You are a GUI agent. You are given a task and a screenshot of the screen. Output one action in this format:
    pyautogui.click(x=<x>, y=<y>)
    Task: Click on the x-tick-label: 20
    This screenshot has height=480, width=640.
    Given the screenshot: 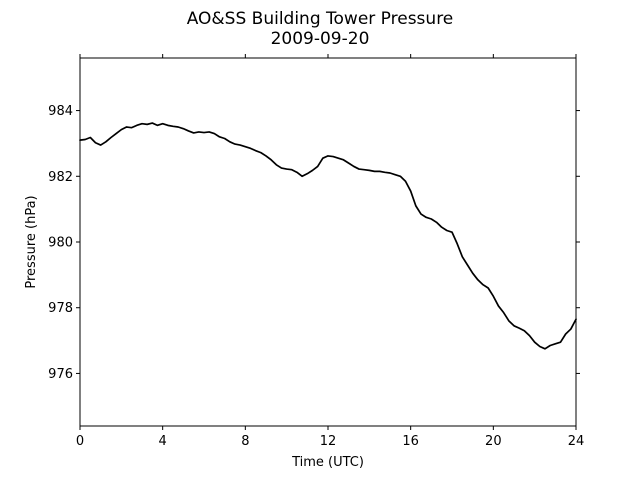 What is the action you would take?
    pyautogui.click(x=493, y=441)
    